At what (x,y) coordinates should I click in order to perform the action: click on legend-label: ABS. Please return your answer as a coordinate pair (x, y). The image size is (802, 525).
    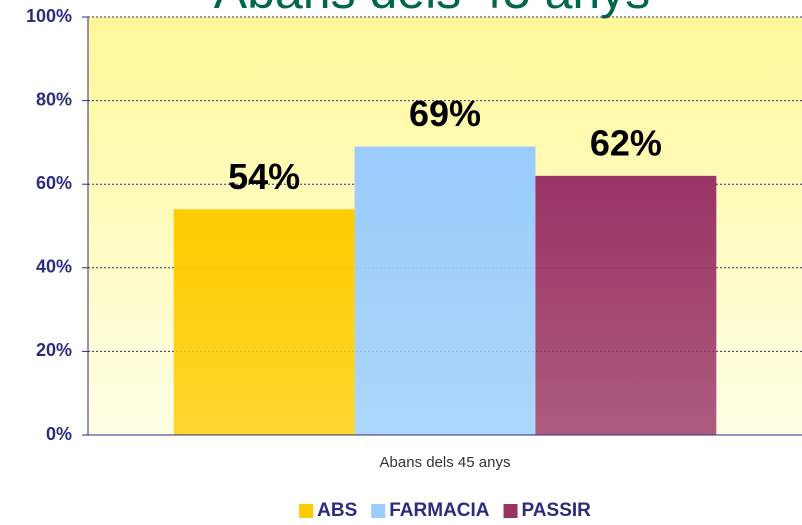
    Looking at the image, I should click on (337, 510).